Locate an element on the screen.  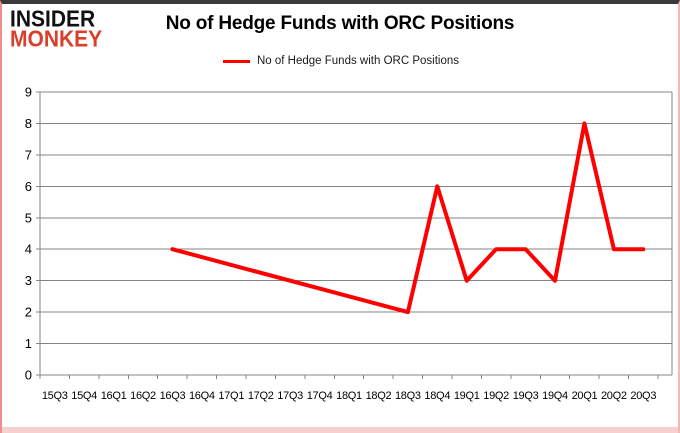
x-axis-tick-label: 16Q2 is located at coordinates (143, 396).